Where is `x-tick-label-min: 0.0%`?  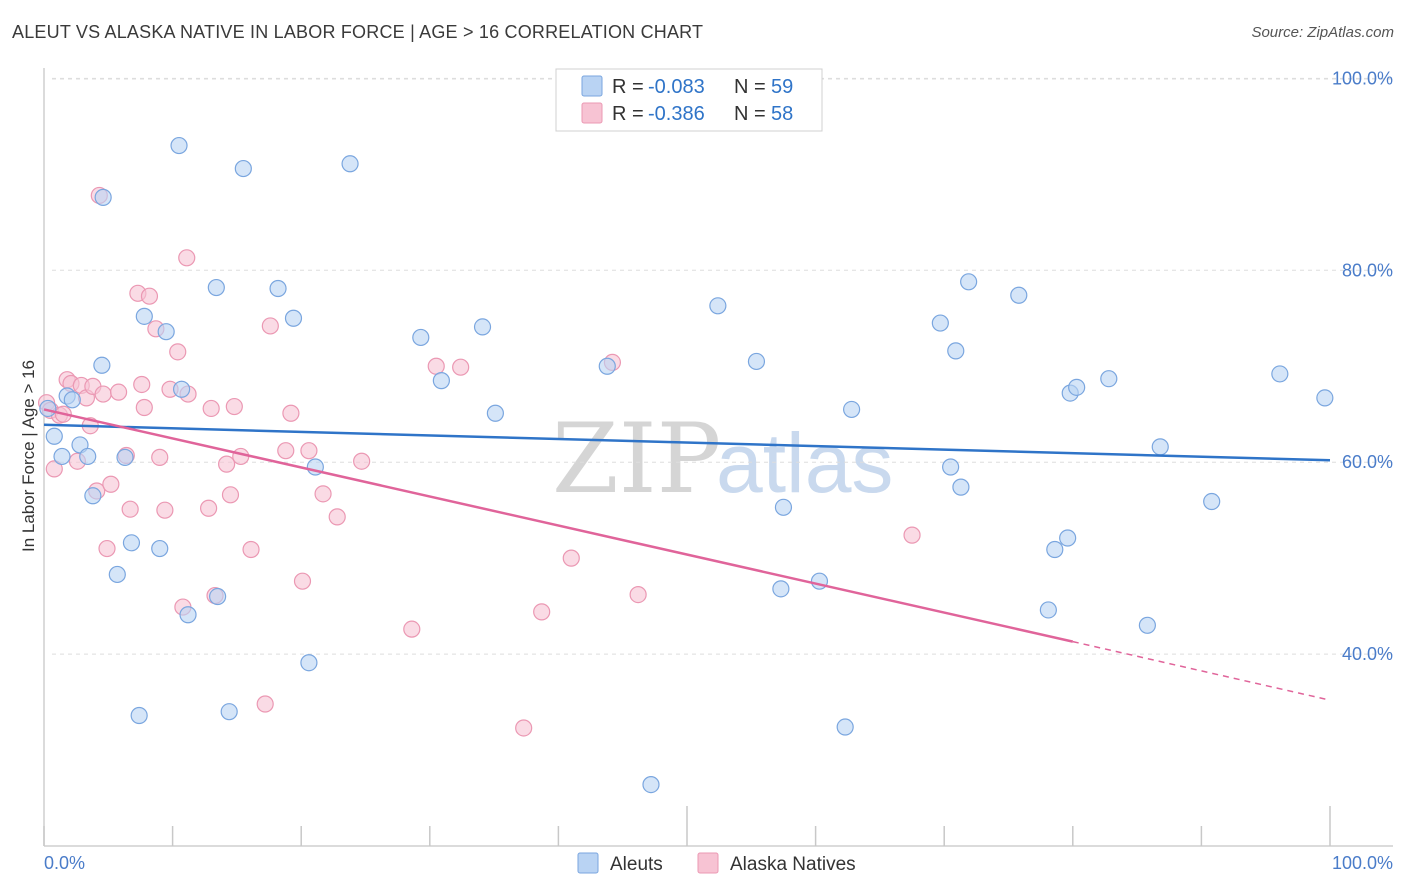 x-tick-label-min: 0.0% is located at coordinates (64, 863).